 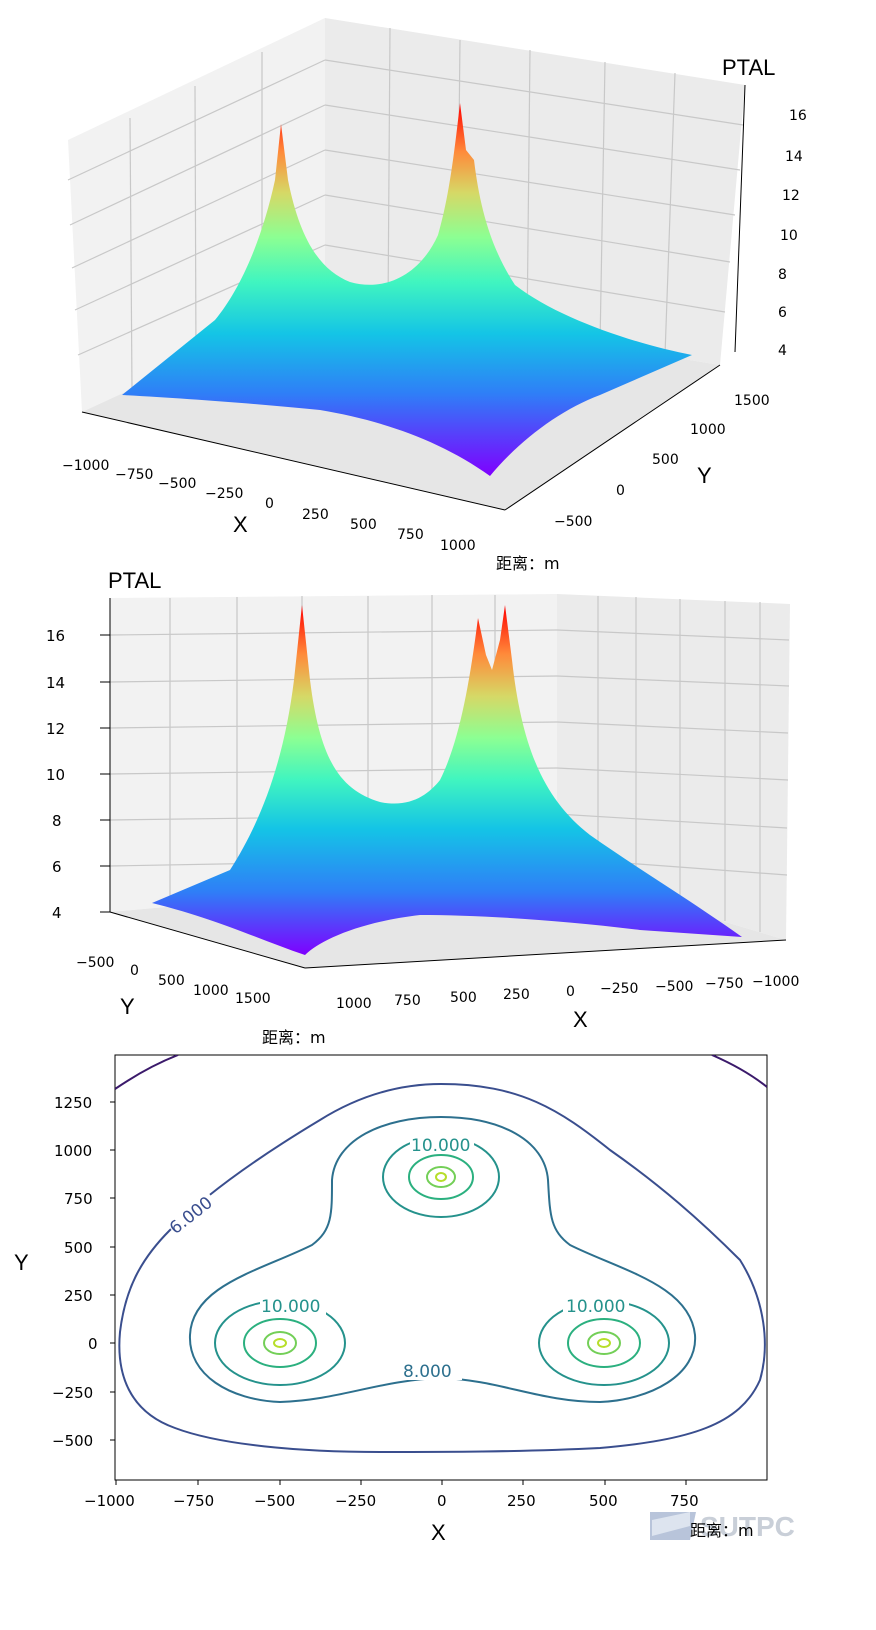 I want to click on z-ticks-2: 4 6 8 10 12 14 16, so click(x=78, y=774).